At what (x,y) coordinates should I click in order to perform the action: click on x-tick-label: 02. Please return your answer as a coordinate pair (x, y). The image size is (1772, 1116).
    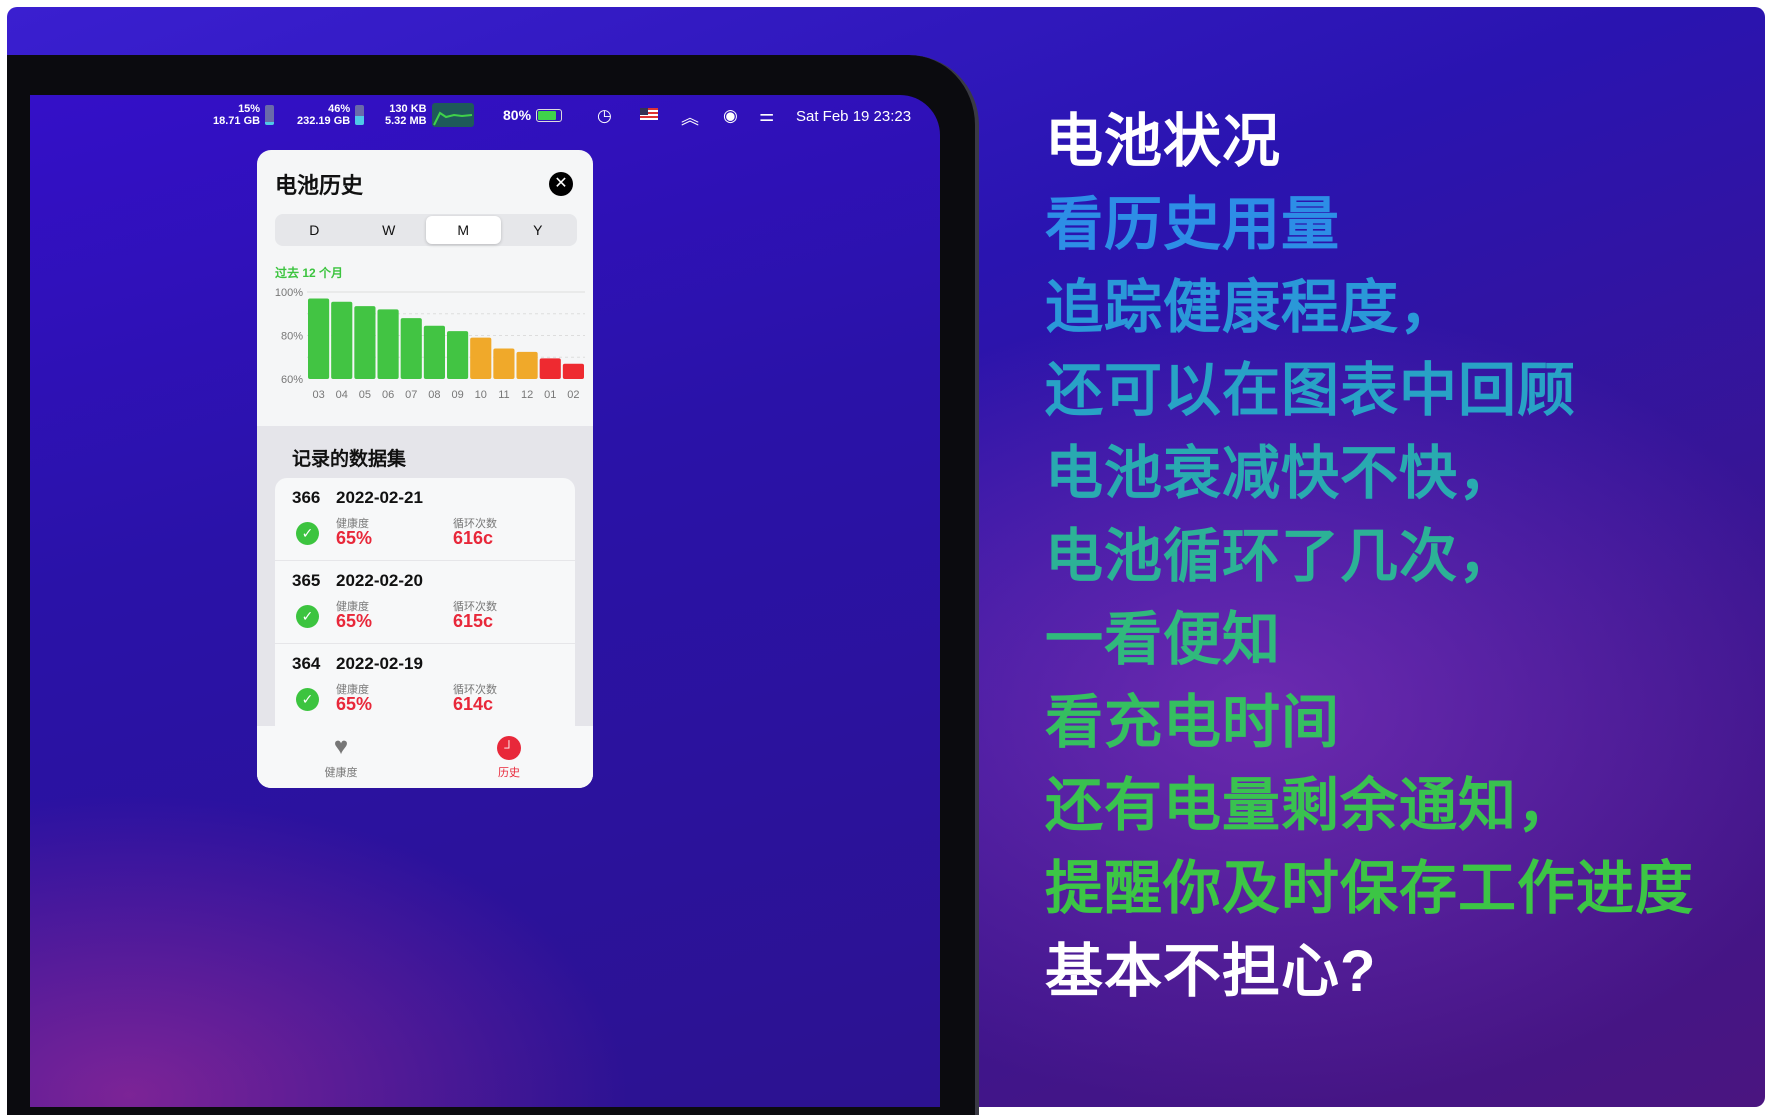
    Looking at the image, I should click on (573, 395).